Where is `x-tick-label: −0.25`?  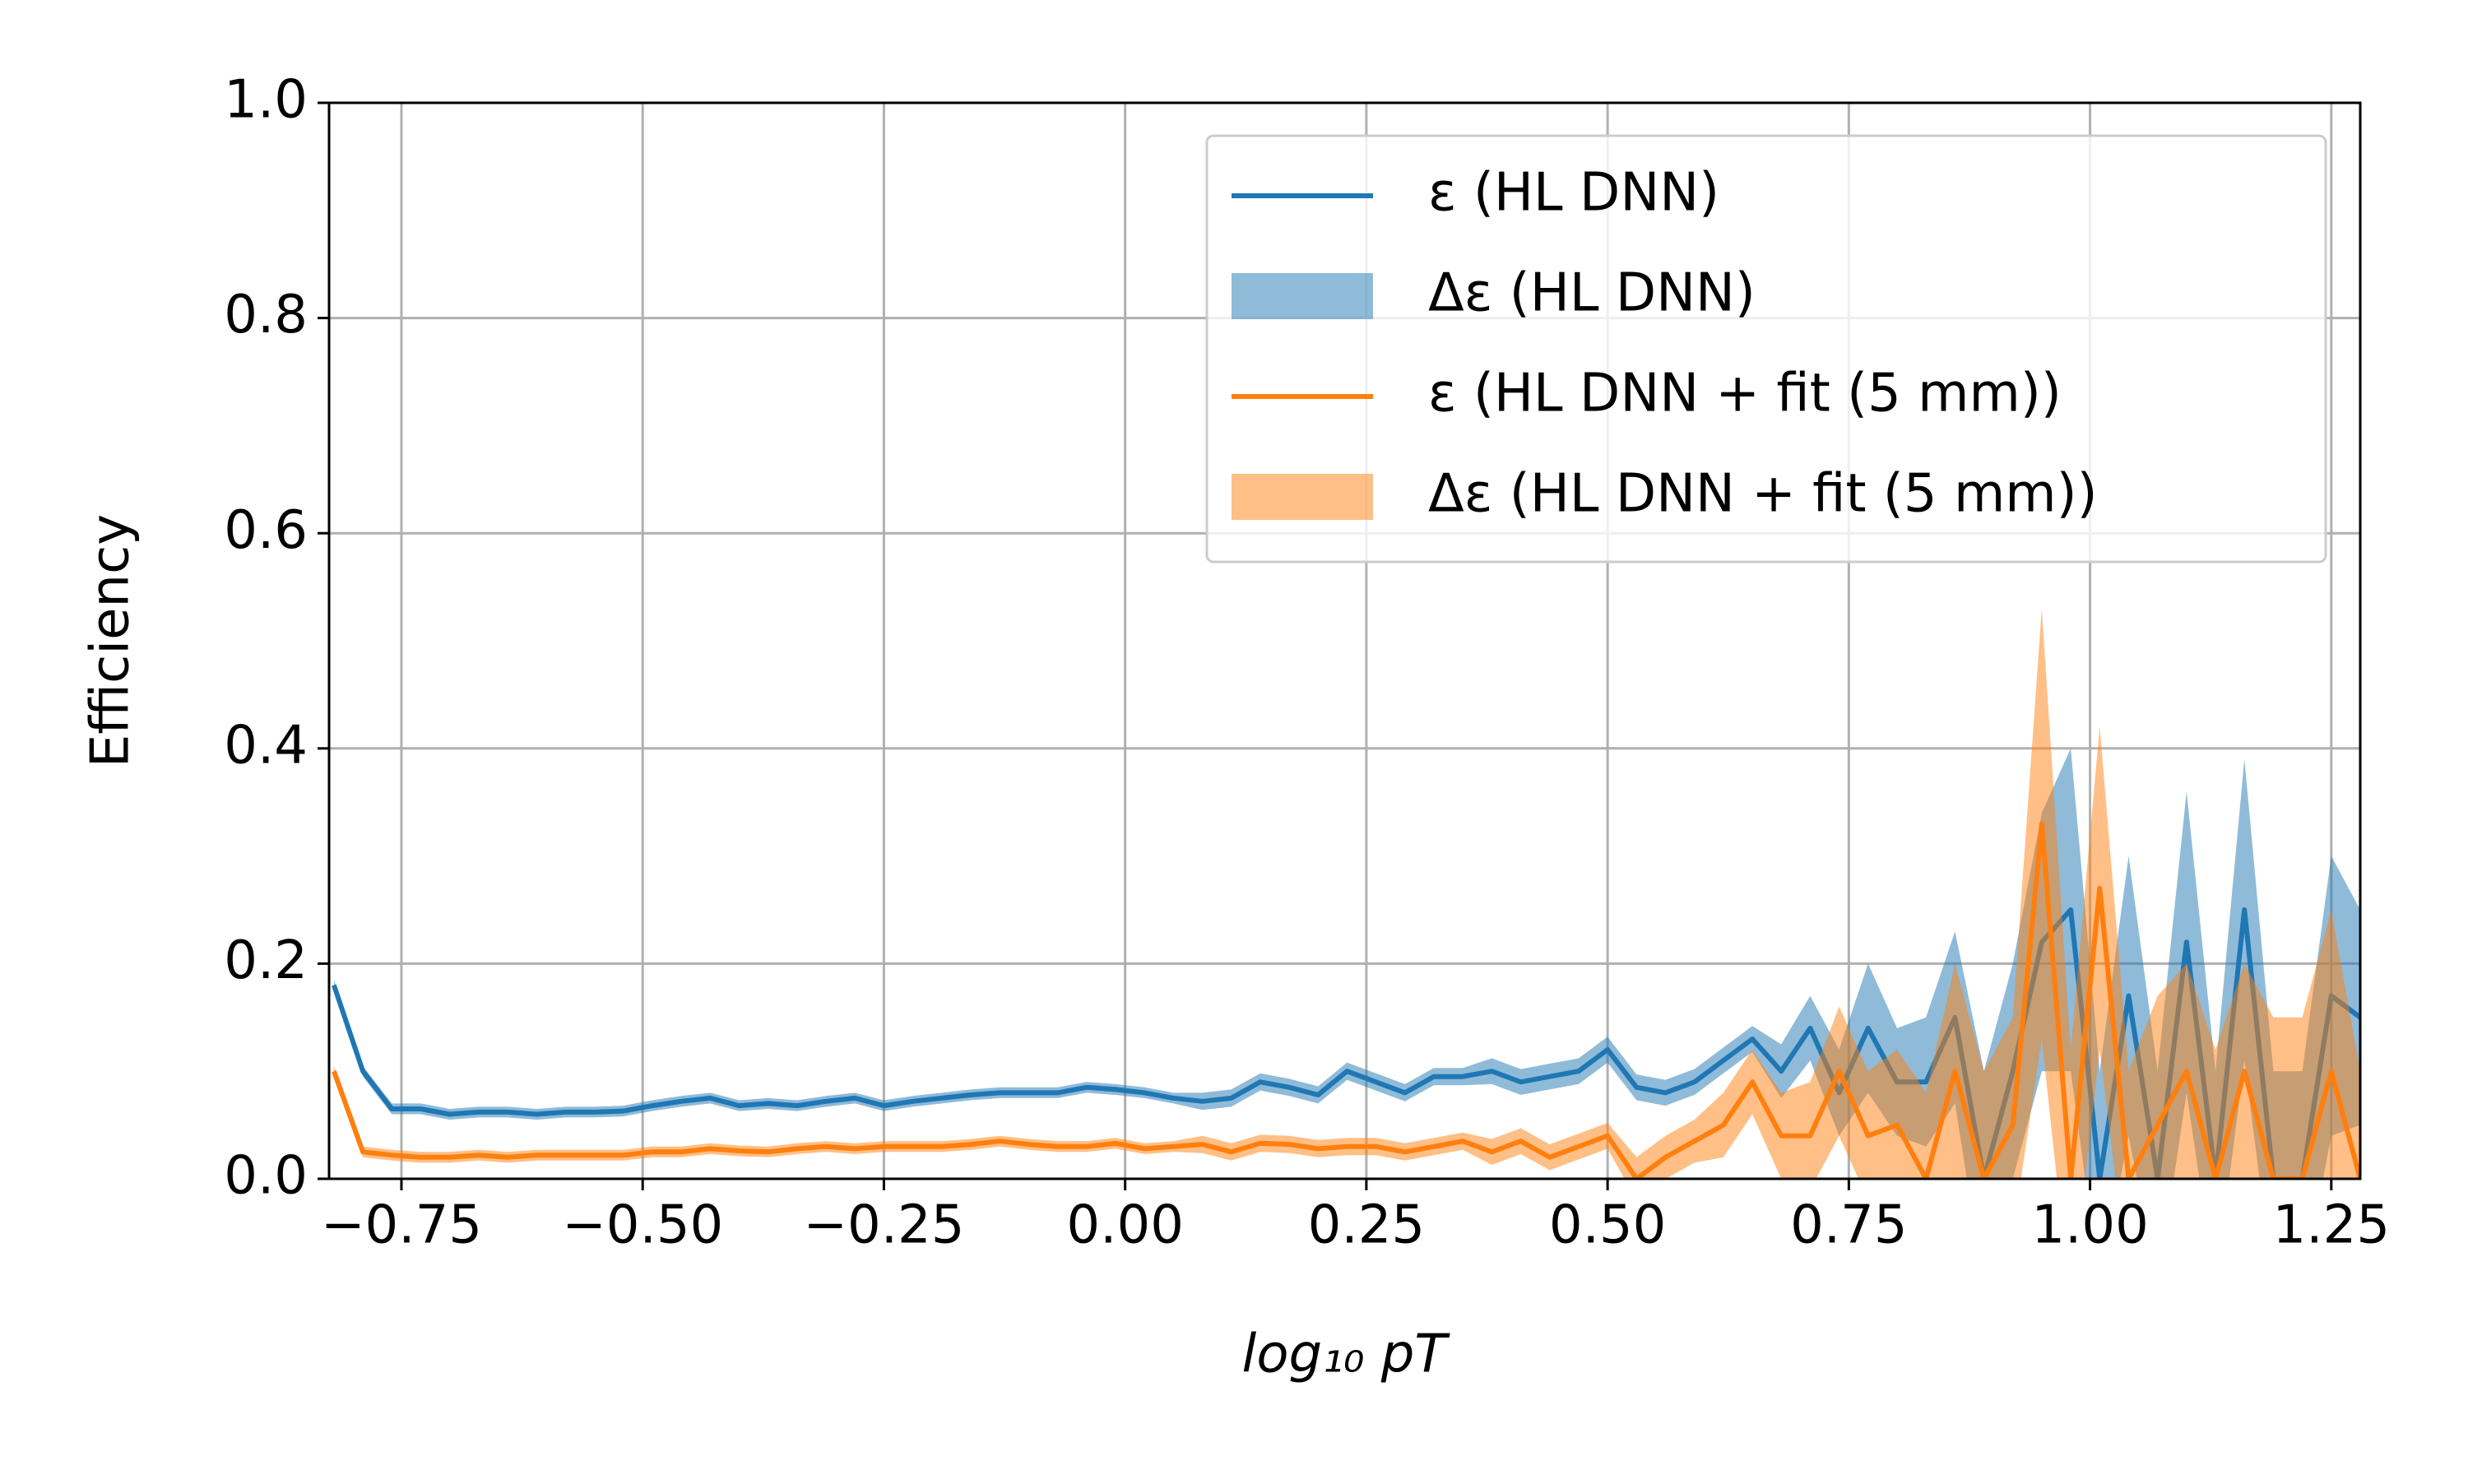
x-tick-label: −0.25 is located at coordinates (884, 1225).